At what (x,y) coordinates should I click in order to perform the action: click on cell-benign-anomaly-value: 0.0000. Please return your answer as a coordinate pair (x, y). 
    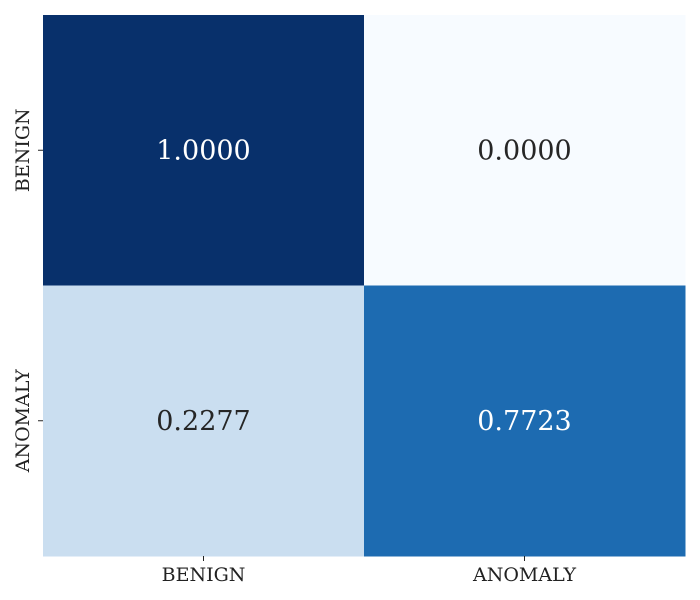
    Looking at the image, I should click on (524, 150).